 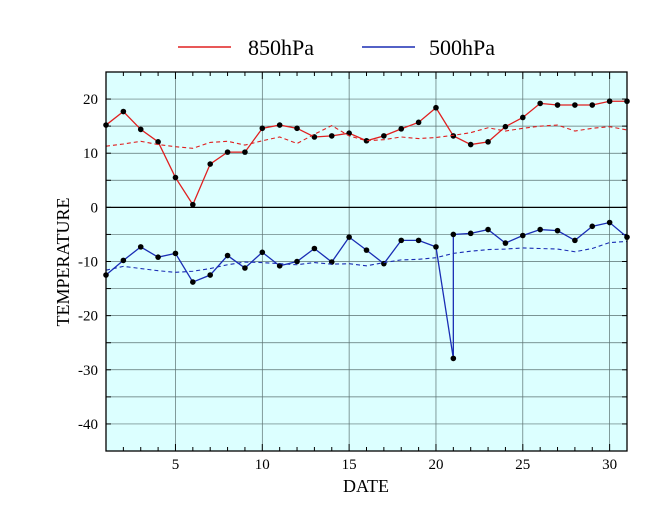 What do you see at coordinates (88, 371) in the screenshot?
I see `y-tick-label: -30` at bounding box center [88, 371].